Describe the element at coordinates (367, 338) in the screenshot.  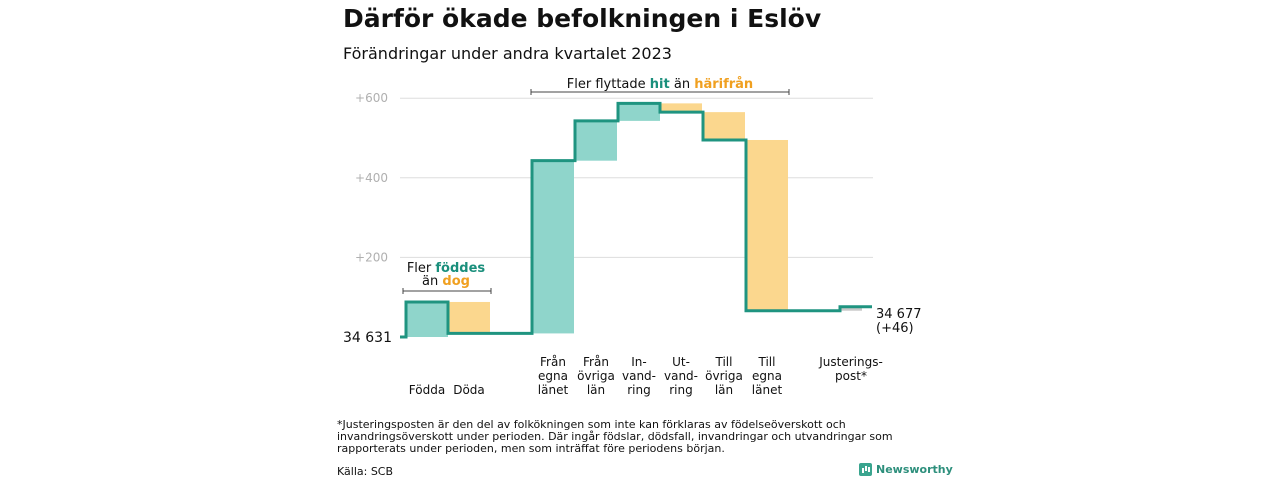
I see `start-value-label: 34 631` at that location.